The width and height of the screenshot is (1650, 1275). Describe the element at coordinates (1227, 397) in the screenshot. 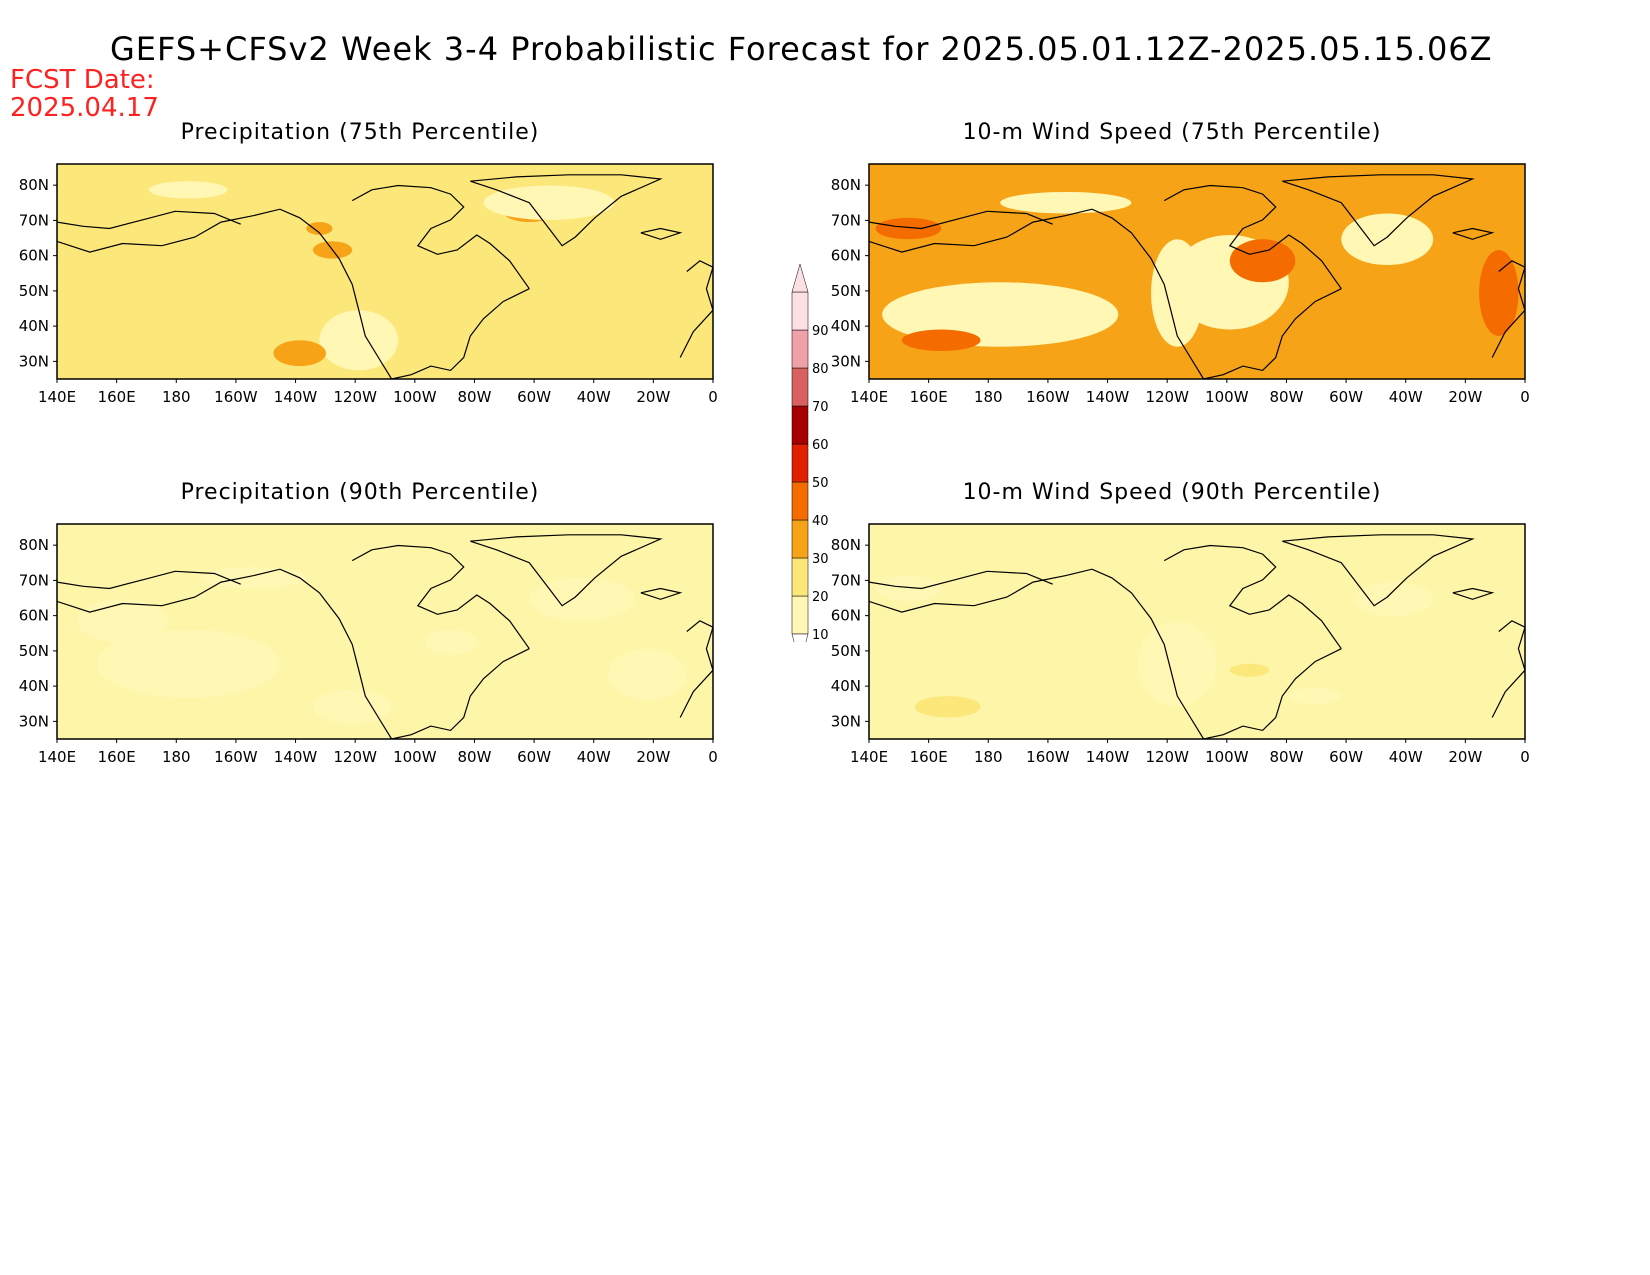

I see `x-tick-label: 100W` at that location.